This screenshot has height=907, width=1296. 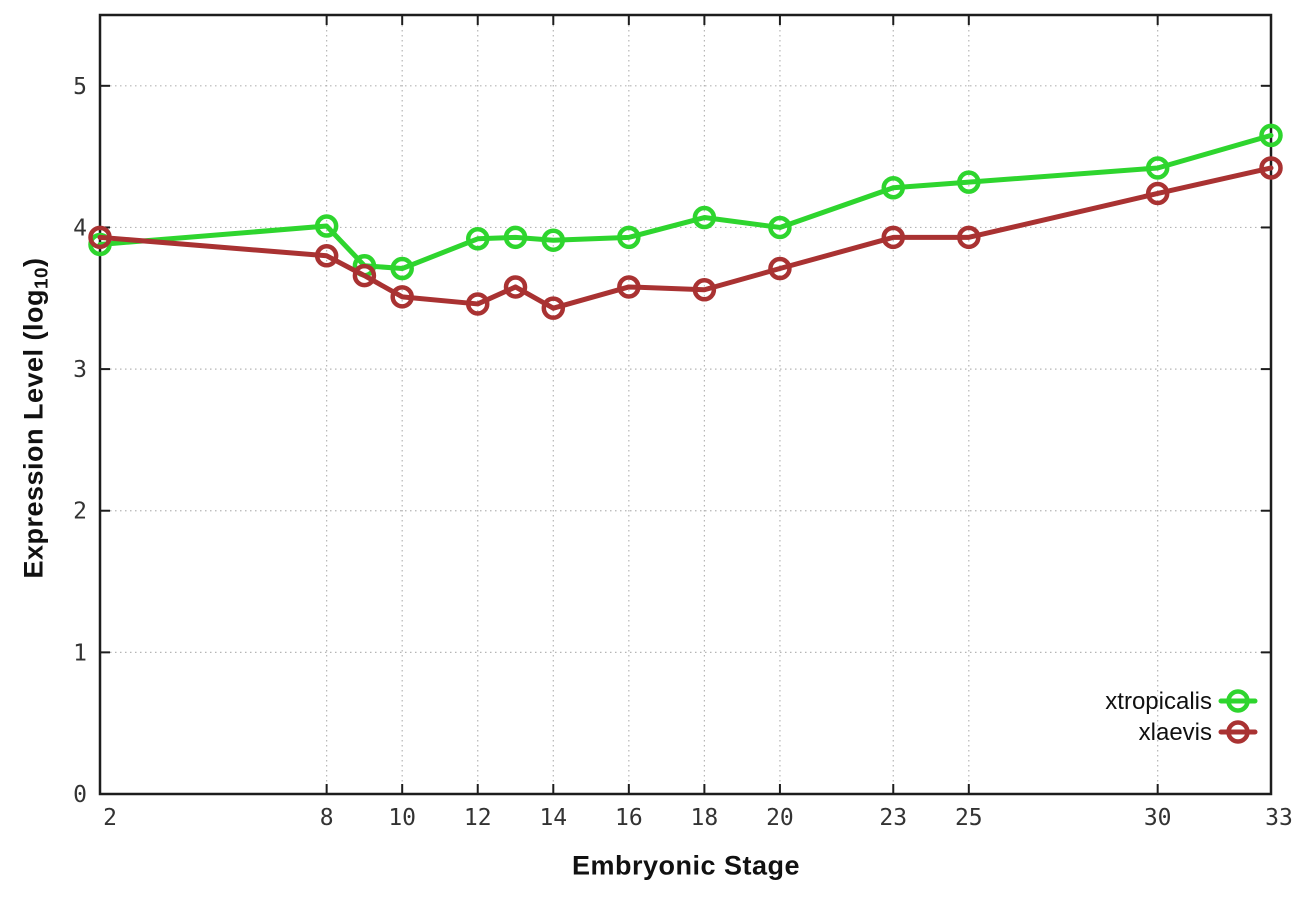 What do you see at coordinates (1158, 701) in the screenshot?
I see `legend-label-xtropicalis: xtropicalis` at bounding box center [1158, 701].